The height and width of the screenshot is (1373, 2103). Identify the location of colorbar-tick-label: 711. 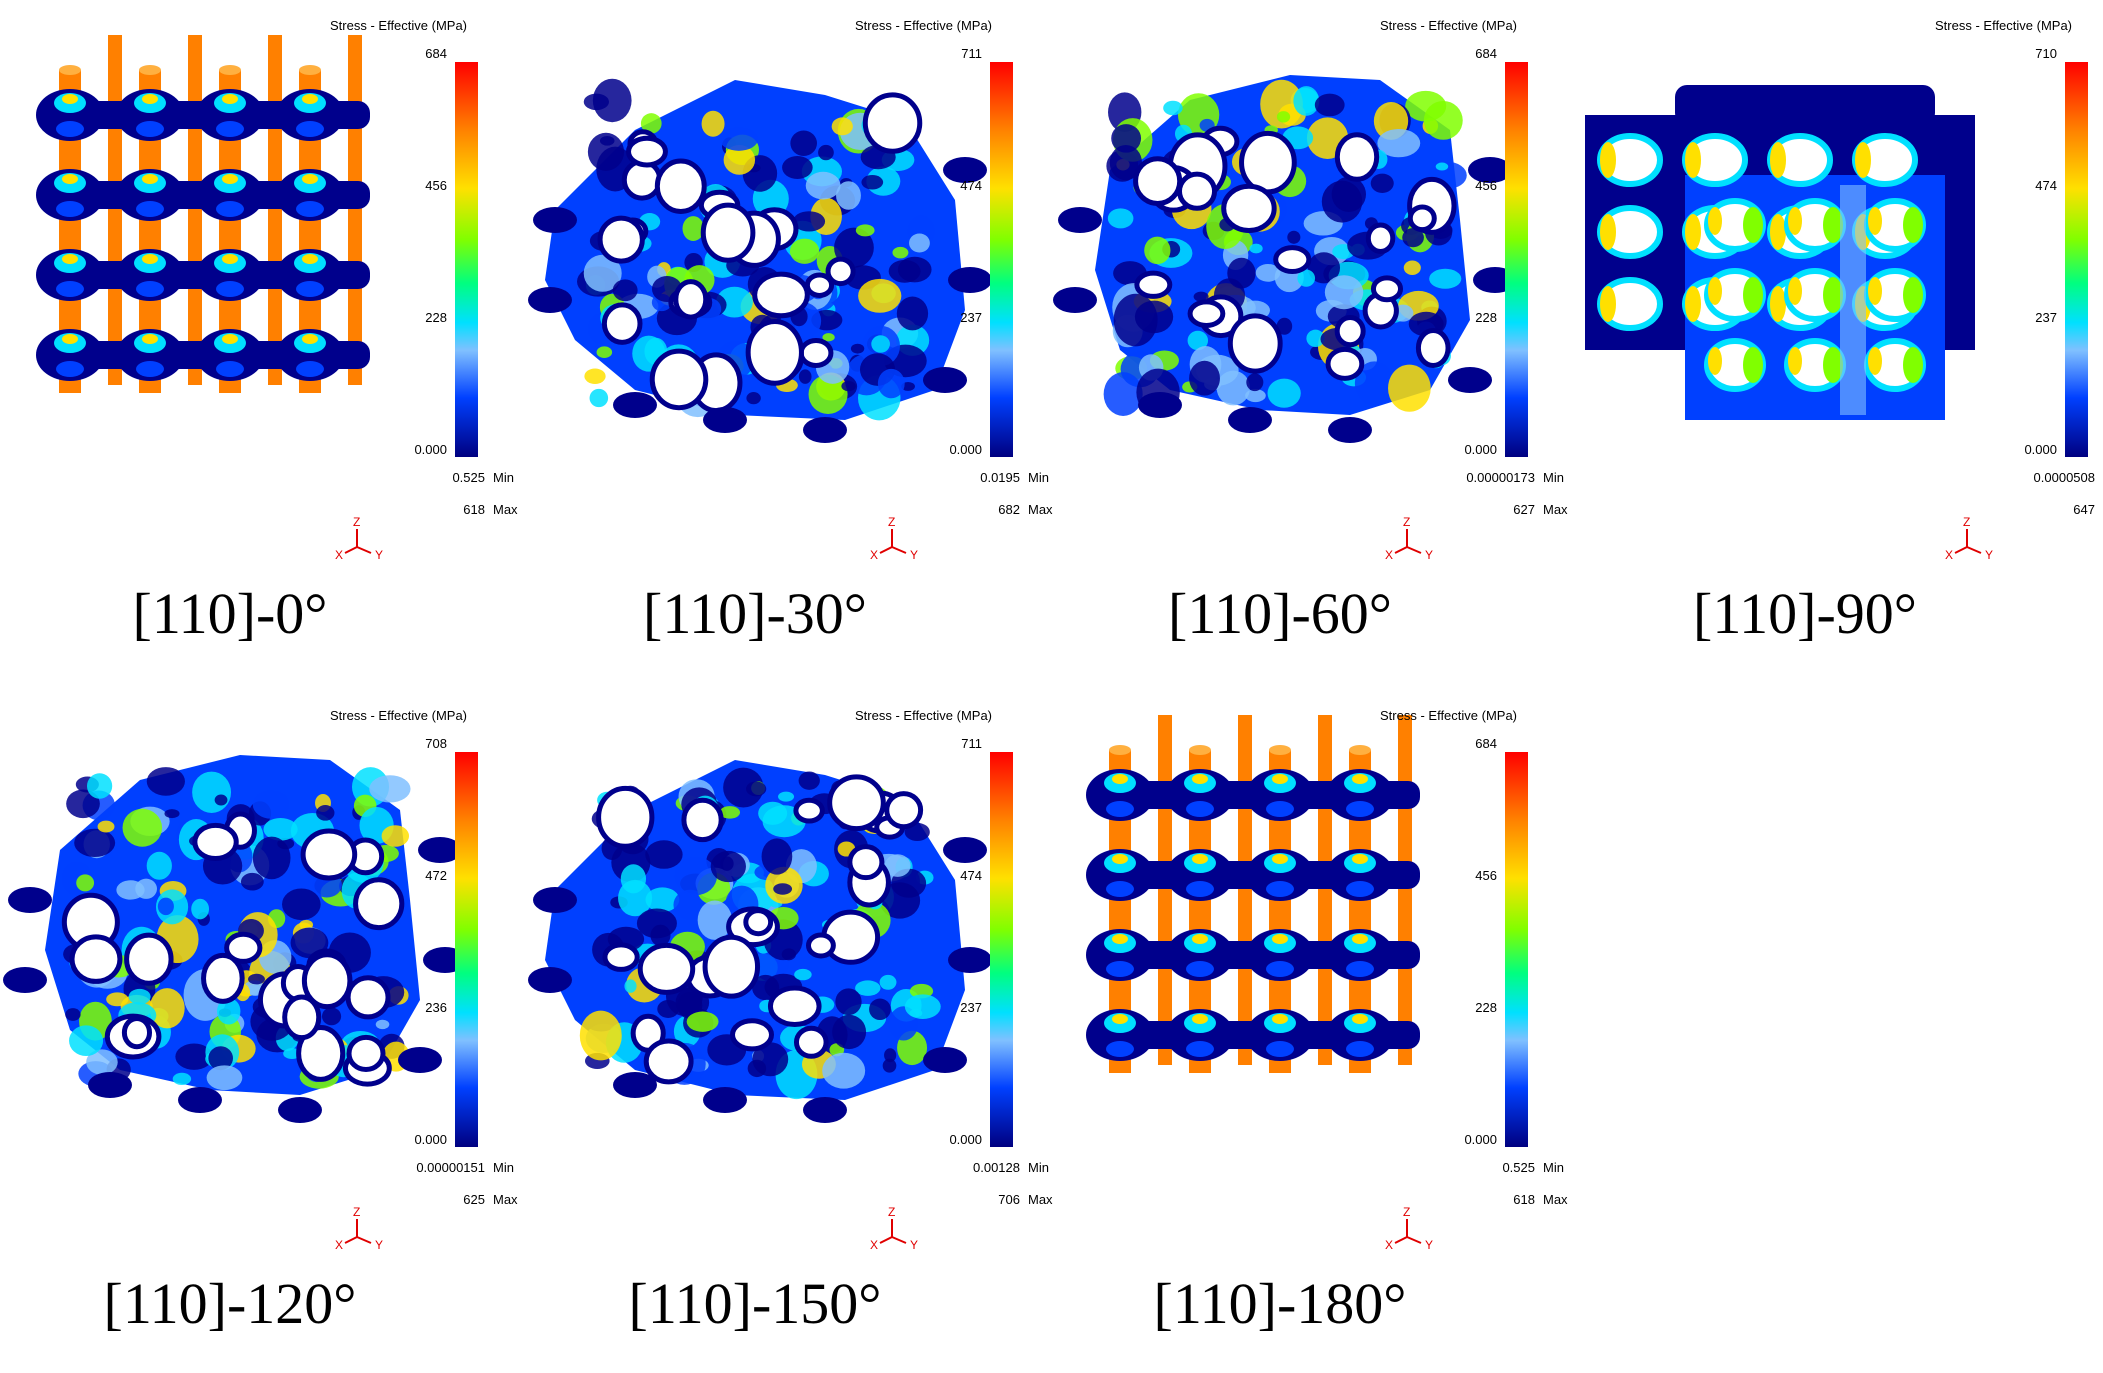
(971, 53).